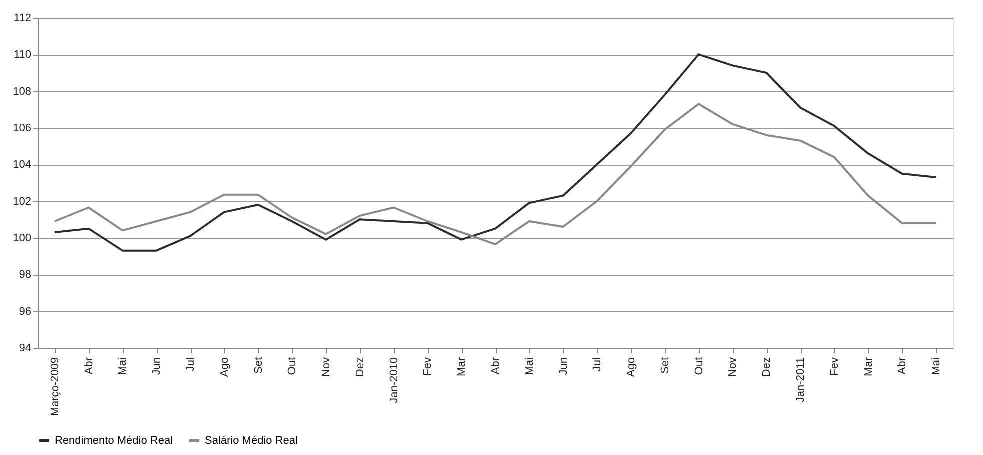 The image size is (983, 455). What do you see at coordinates (22, 238) in the screenshot?
I see `y-tick-label: 100` at bounding box center [22, 238].